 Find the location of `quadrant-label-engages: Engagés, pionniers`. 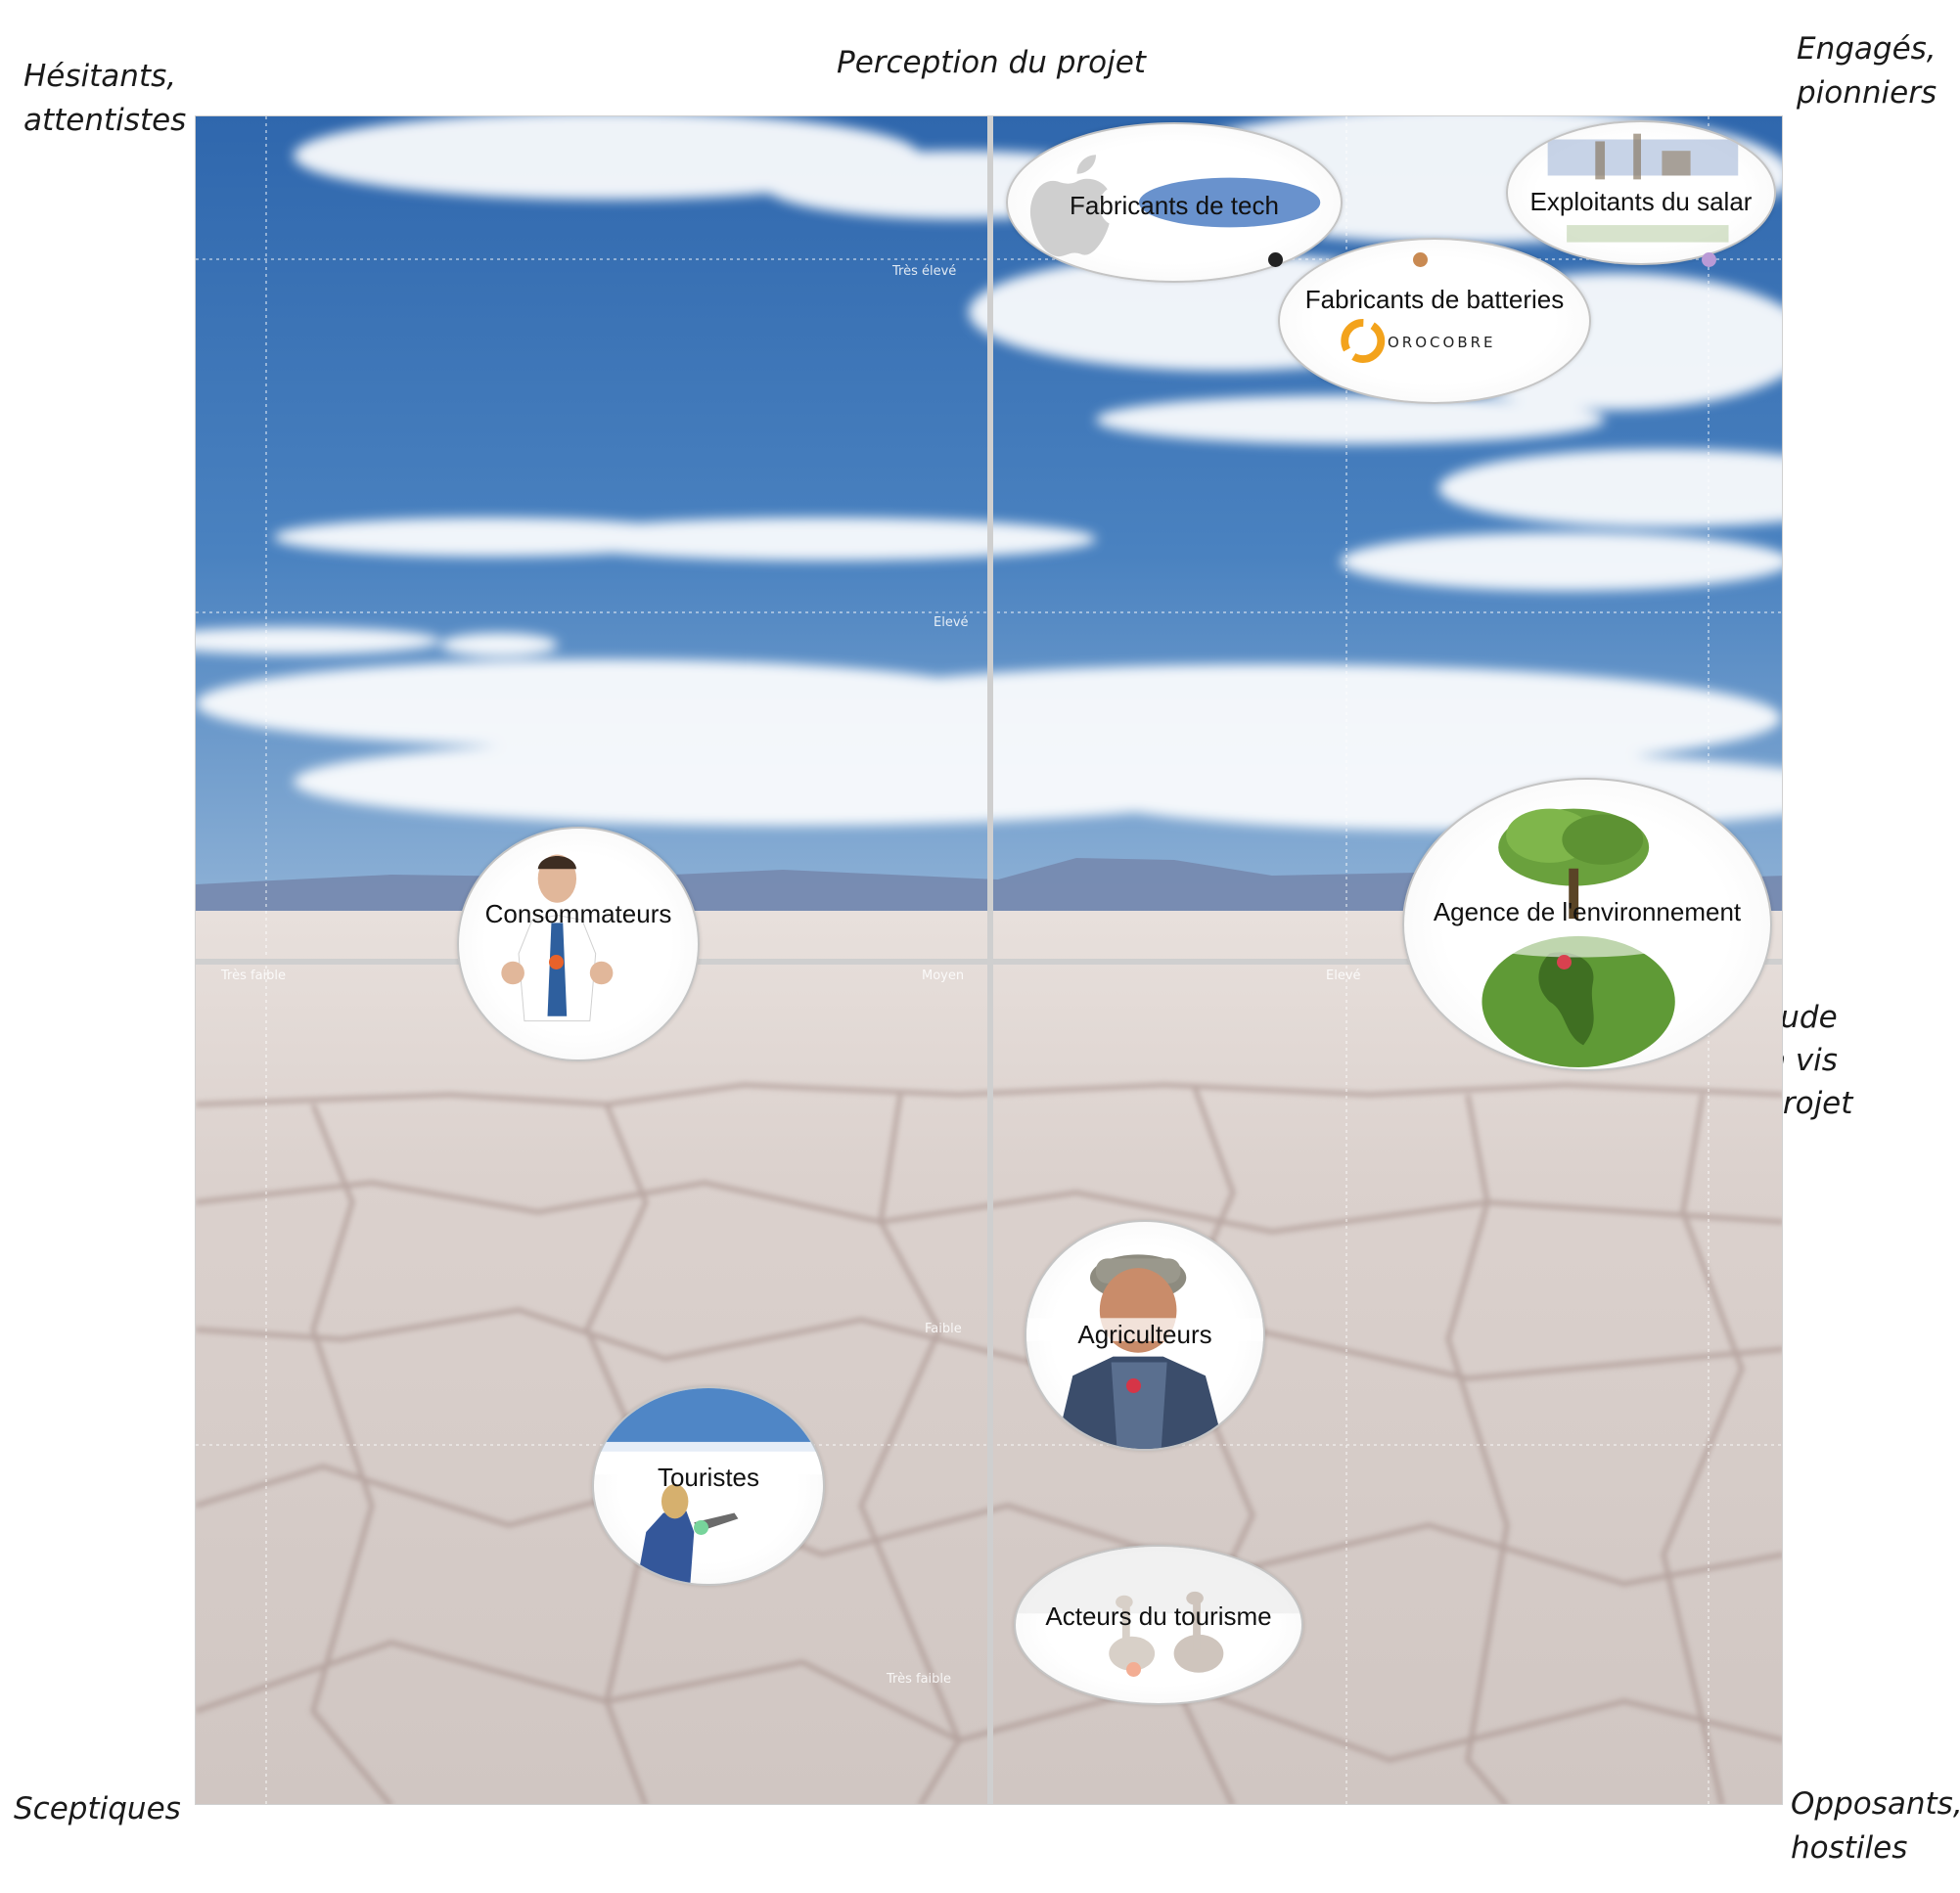

quadrant-label-engages: Engagés, pionniers is located at coordinates (1867, 71).